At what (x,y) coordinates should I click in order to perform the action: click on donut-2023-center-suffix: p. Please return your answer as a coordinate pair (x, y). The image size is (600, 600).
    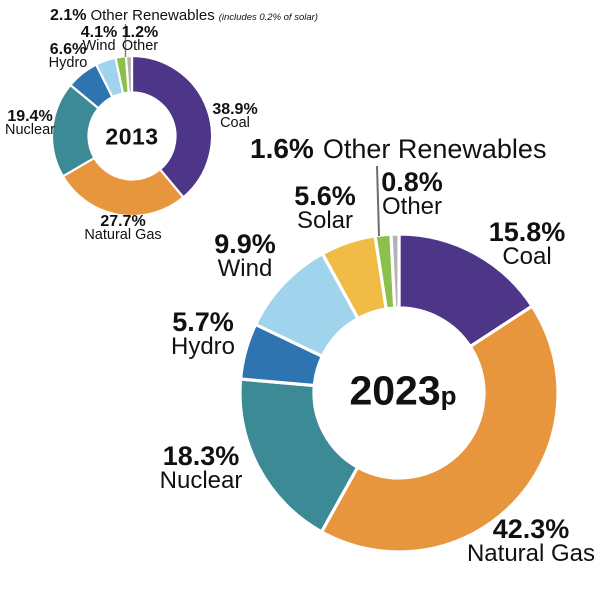
    Looking at the image, I should click on (448, 395).